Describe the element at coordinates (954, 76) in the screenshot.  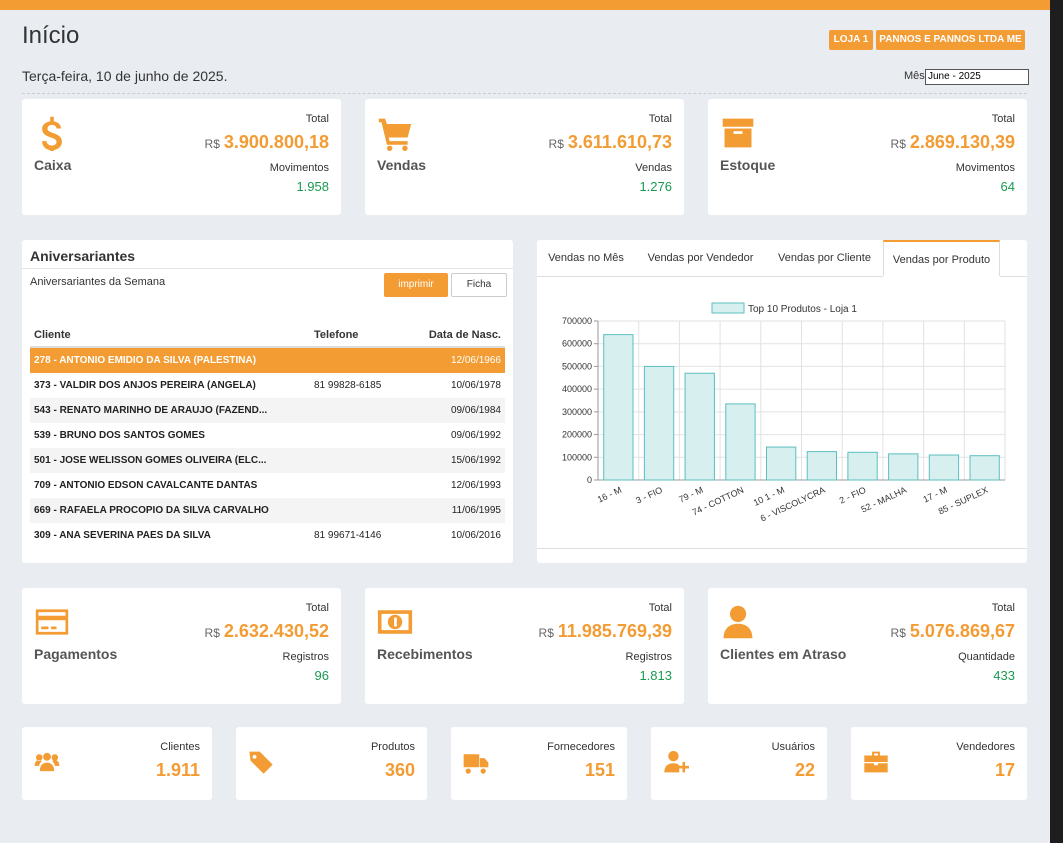
I see `month-value: June - 2025` at that location.